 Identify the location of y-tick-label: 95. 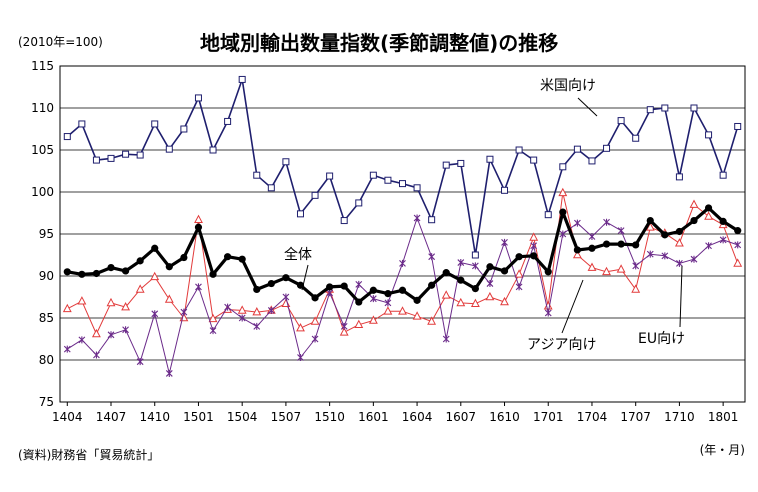
(46, 234).